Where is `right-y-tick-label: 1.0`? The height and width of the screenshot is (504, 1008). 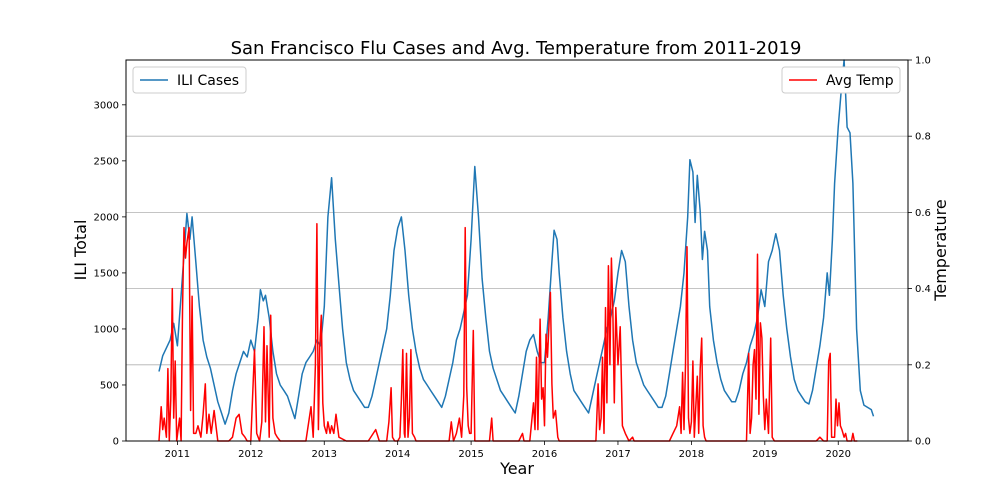 right-y-tick-label: 1.0 is located at coordinates (923, 61).